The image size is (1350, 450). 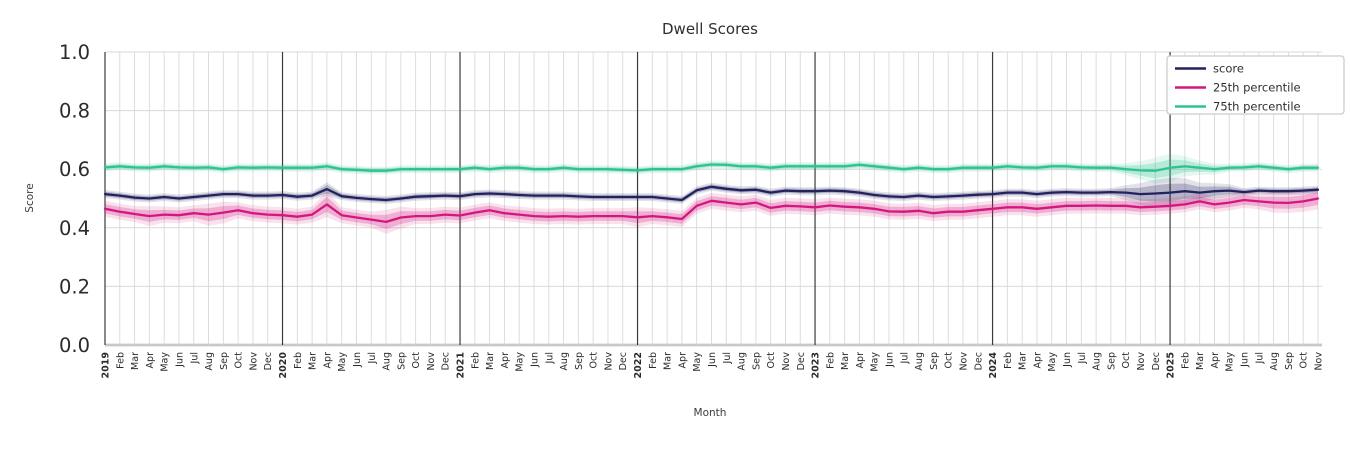 What do you see at coordinates (1257, 88) in the screenshot?
I see `legend-label: 25th percentile` at bounding box center [1257, 88].